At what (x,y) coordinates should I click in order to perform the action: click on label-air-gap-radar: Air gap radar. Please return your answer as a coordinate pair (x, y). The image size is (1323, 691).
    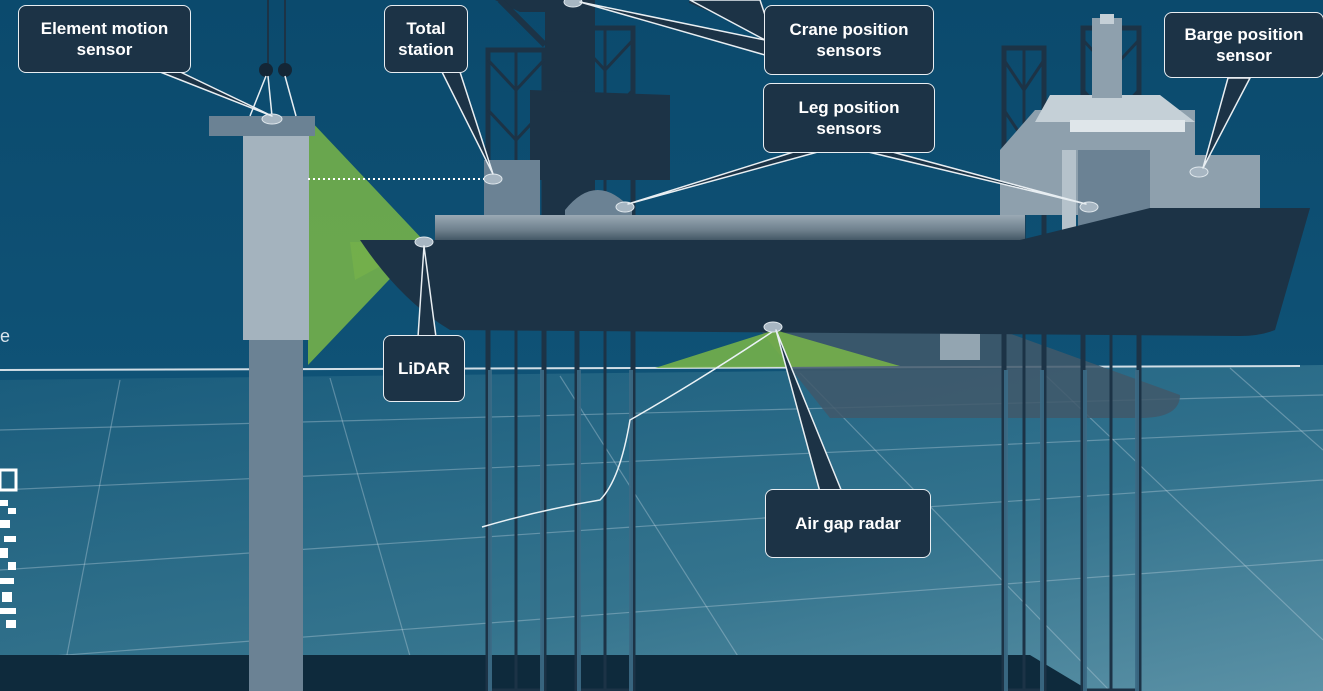
    Looking at the image, I should click on (848, 523).